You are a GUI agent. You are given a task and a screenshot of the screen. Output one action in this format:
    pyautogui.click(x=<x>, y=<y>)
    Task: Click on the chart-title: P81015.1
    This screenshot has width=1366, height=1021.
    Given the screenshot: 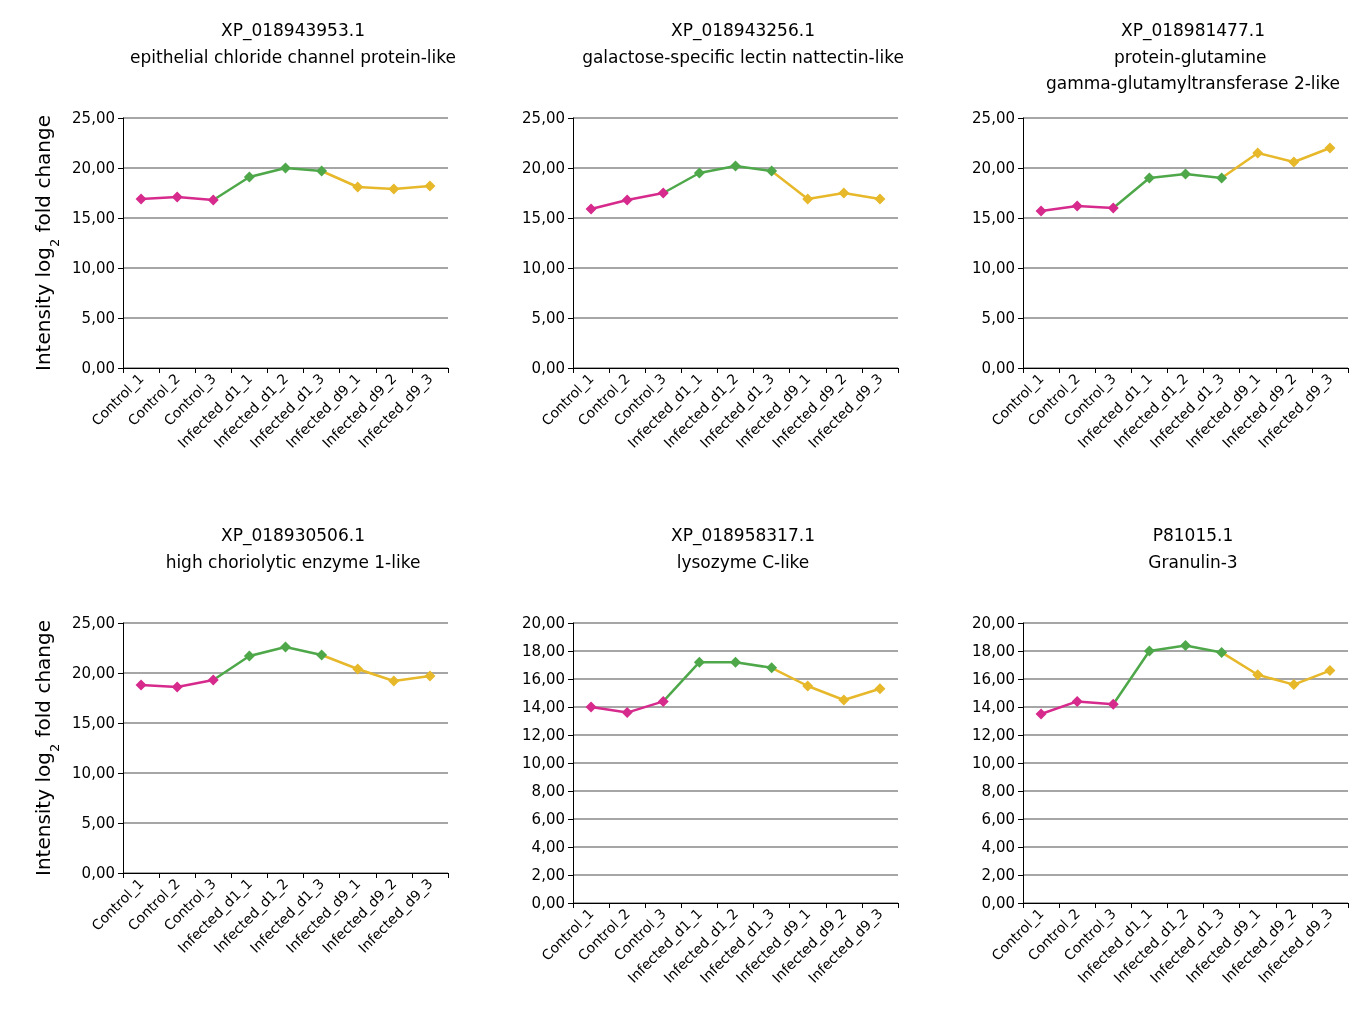 What is the action you would take?
    pyautogui.click(x=1193, y=534)
    